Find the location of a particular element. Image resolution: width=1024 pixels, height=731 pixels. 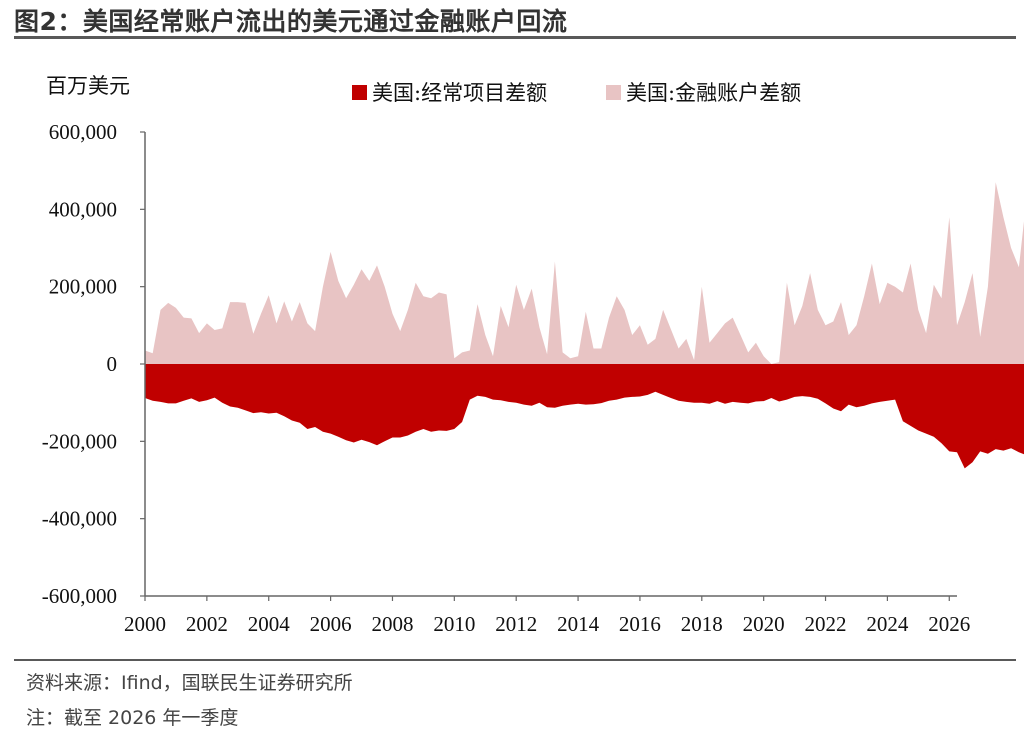

y-tick-label: 400,000 is located at coordinates (83, 209).